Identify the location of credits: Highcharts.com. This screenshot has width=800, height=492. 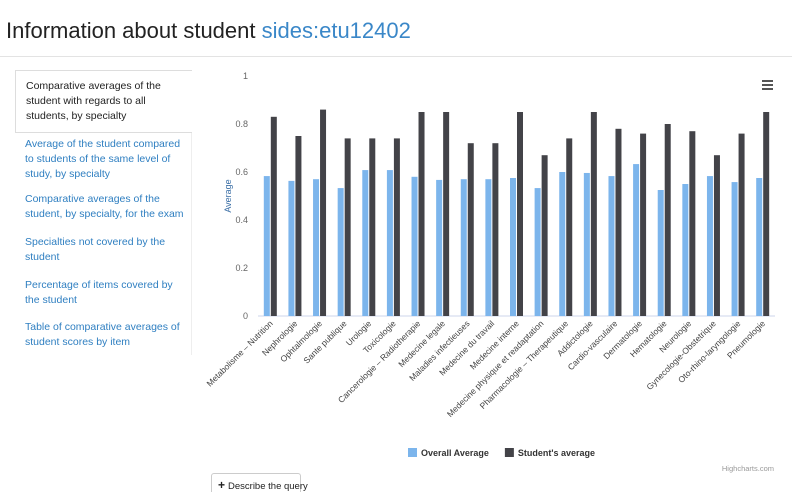
(748, 468).